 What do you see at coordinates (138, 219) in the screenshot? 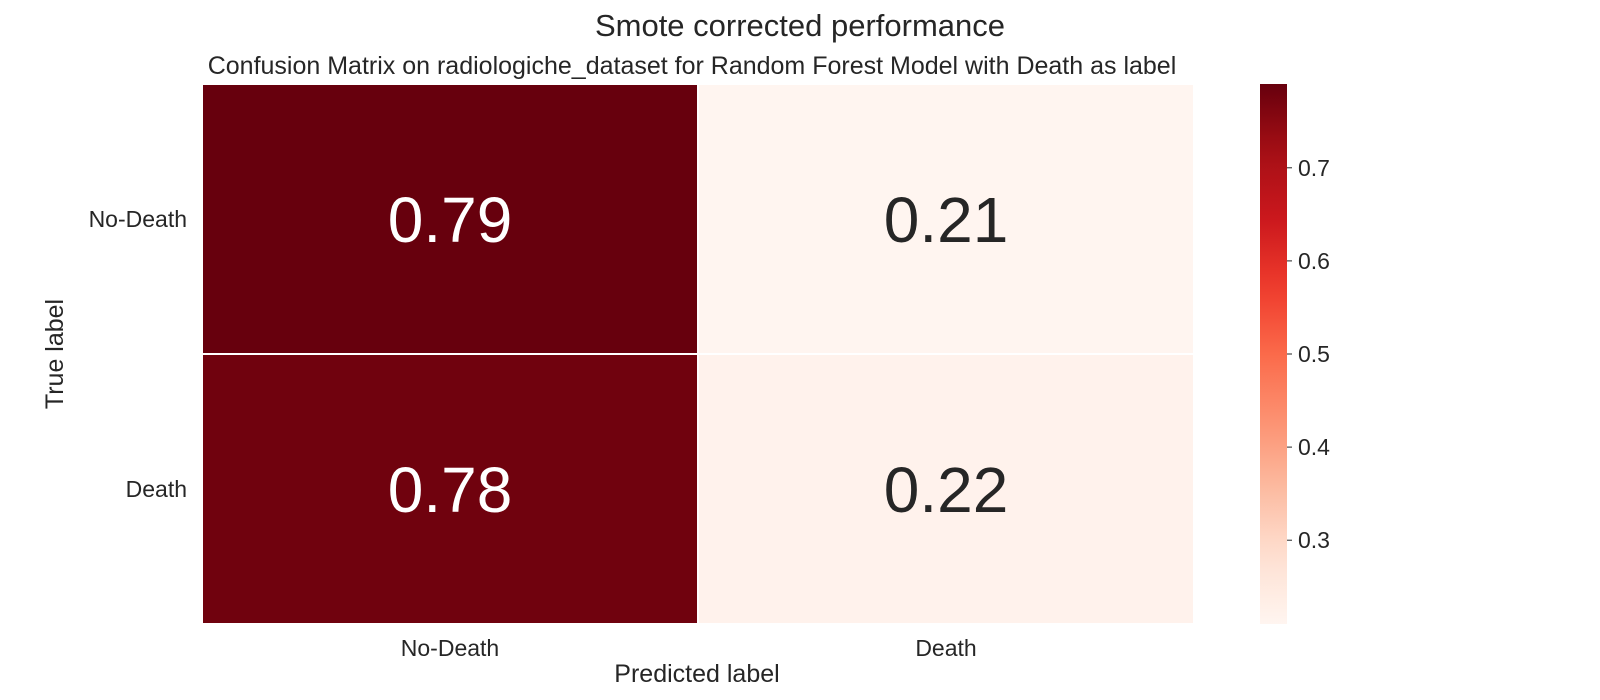
I see `y-tick-label: No-Death` at bounding box center [138, 219].